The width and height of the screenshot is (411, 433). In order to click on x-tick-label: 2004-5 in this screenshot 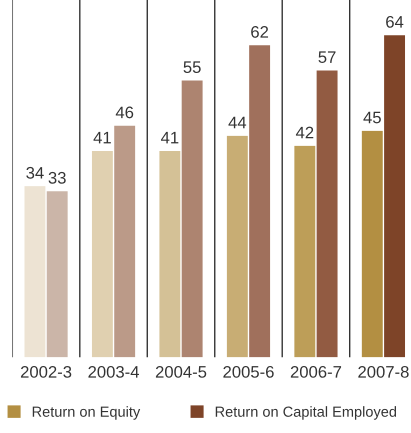, I will do `click(181, 372)`.